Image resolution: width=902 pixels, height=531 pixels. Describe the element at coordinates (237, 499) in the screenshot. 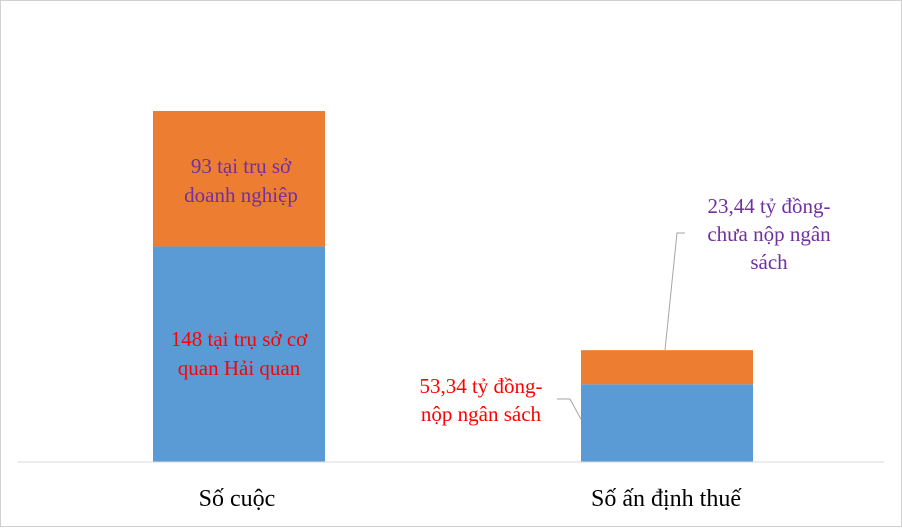

I see `x-tick-label-0: Số cuộc` at that location.